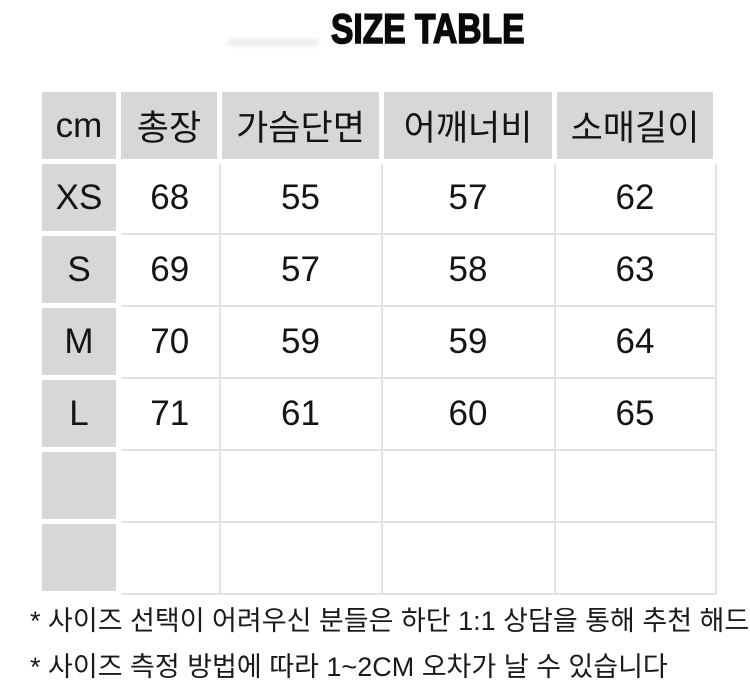 Image resolution: width=750 pixels, height=700 pixels. Describe the element at coordinates (79, 413) in the screenshot. I see `row-label-cell: L` at that location.